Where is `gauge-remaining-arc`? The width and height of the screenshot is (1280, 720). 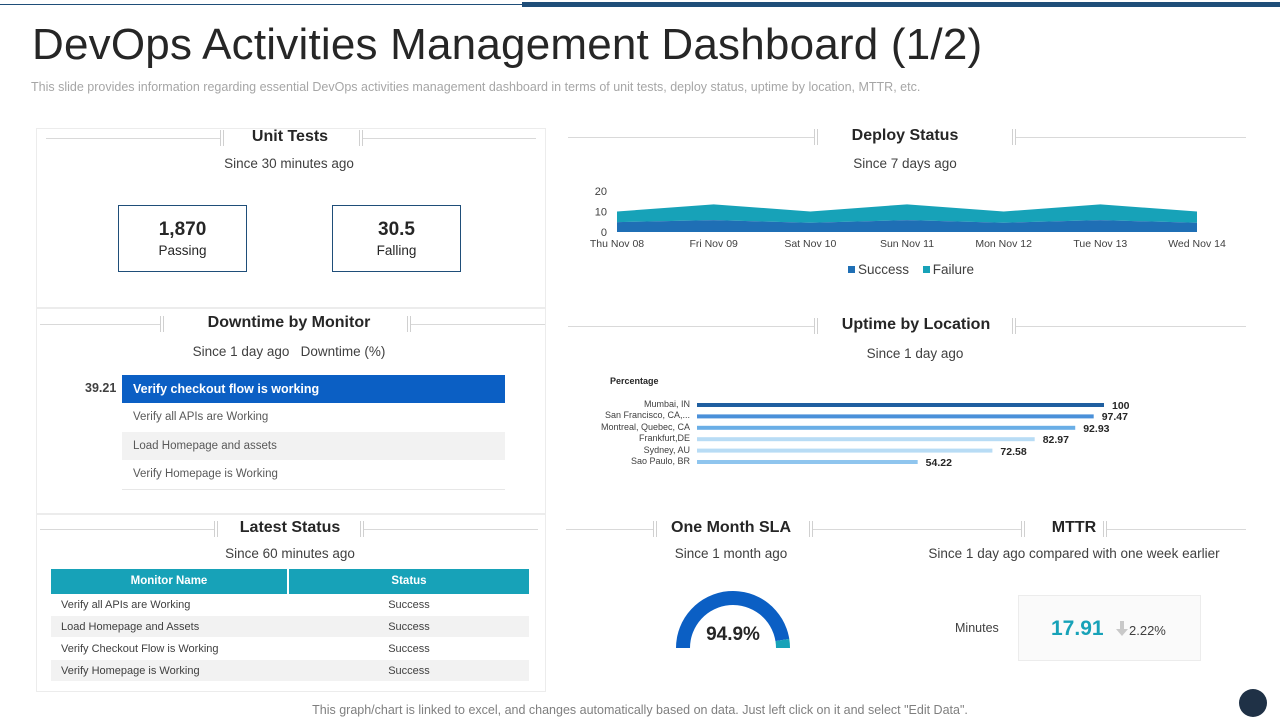
gauge-remaining-arc is located at coordinates (782, 643).